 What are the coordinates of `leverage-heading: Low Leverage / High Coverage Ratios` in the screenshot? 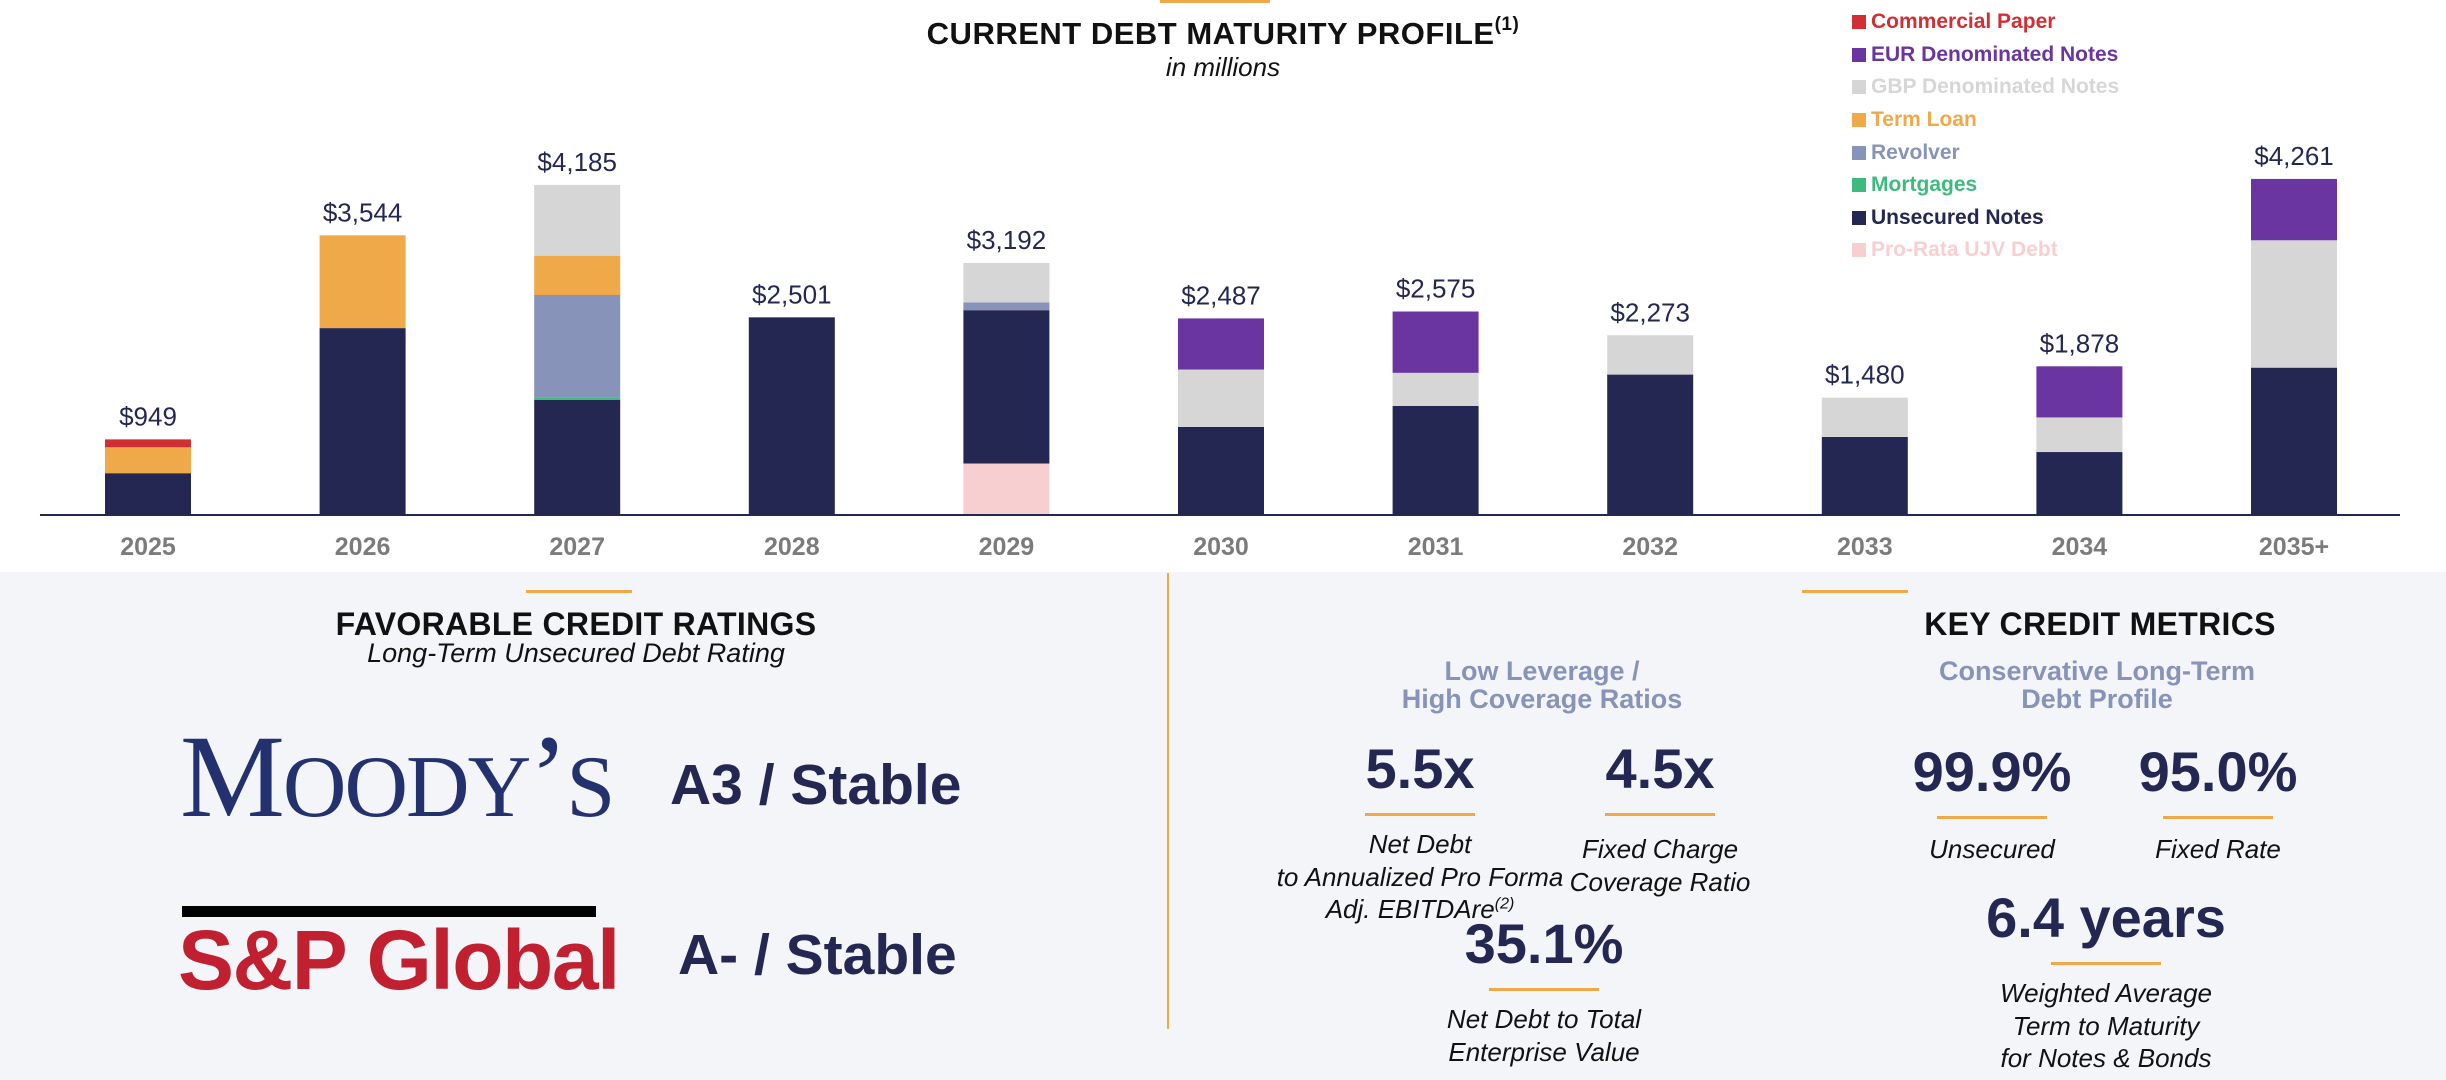 It's located at (1542, 685).